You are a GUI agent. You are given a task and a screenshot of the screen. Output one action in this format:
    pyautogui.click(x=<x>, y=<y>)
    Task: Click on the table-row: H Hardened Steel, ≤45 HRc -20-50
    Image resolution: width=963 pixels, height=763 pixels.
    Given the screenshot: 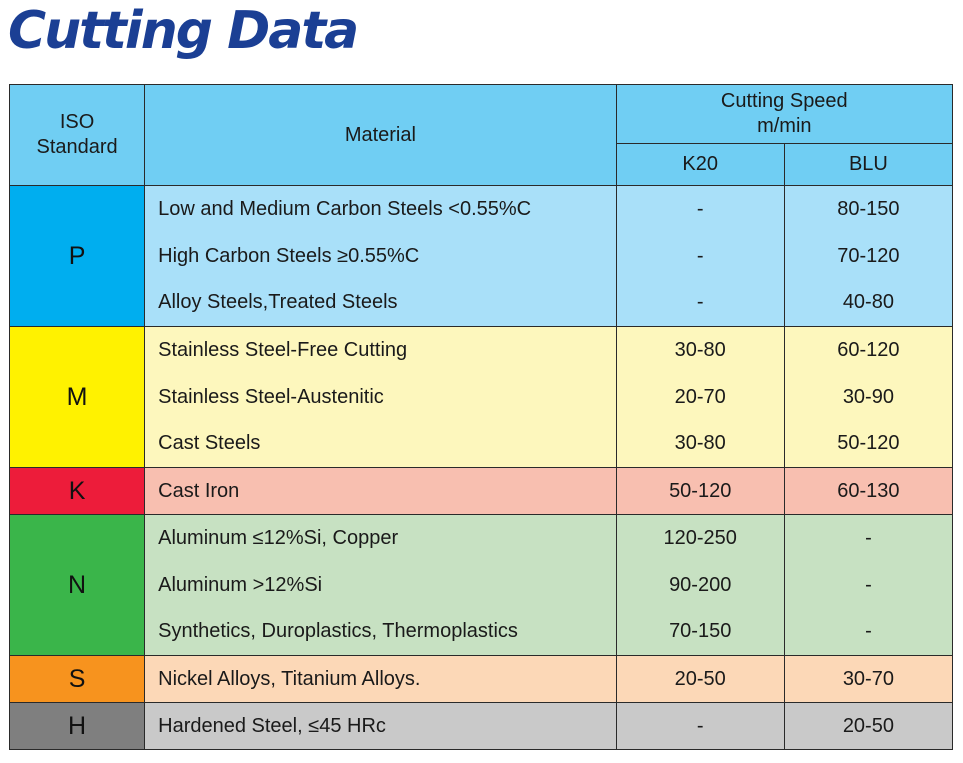 What is the action you would take?
    pyautogui.click(x=481, y=726)
    